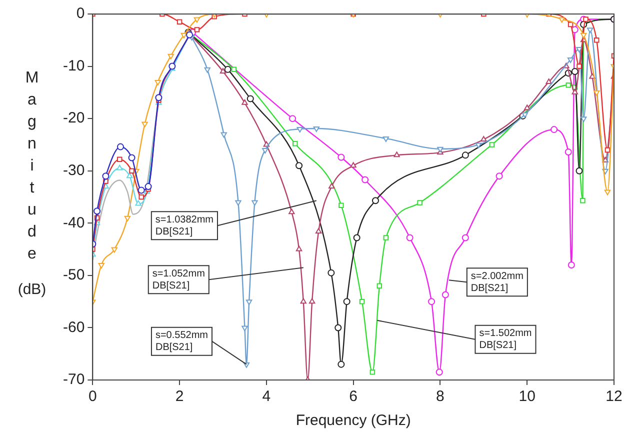 The image size is (636, 435). I want to click on x-tick-label: 10, so click(527, 397).